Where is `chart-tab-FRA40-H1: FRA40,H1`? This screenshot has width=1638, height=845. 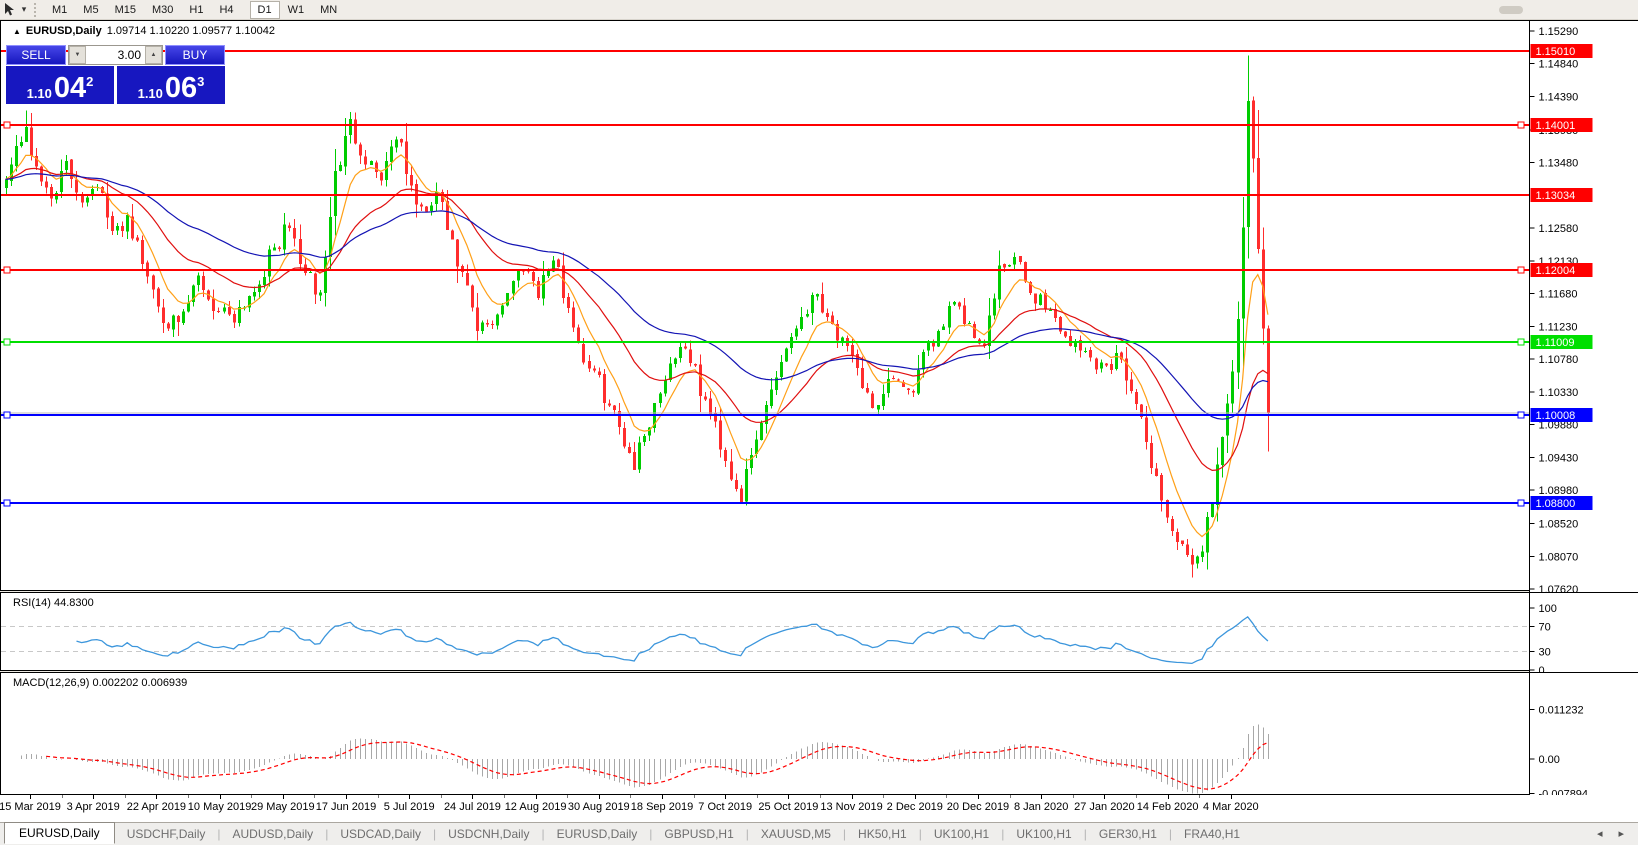
chart-tab-FRA40-H1: FRA40,H1 is located at coordinates (1212, 834).